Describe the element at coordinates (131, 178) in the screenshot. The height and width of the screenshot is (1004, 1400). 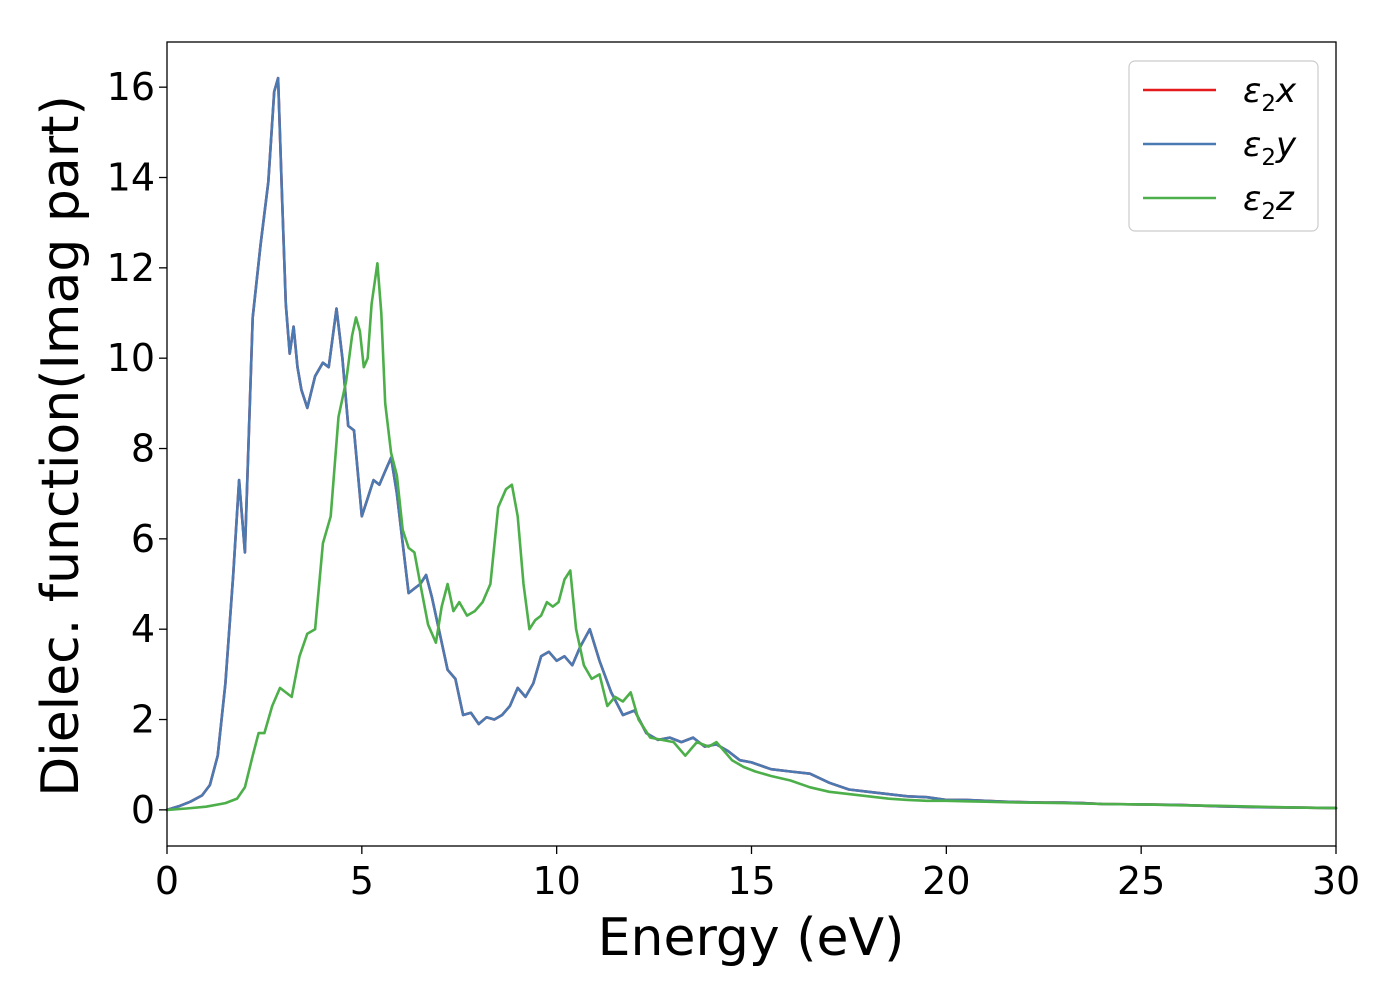
I see `y-tick-label: 14` at that location.